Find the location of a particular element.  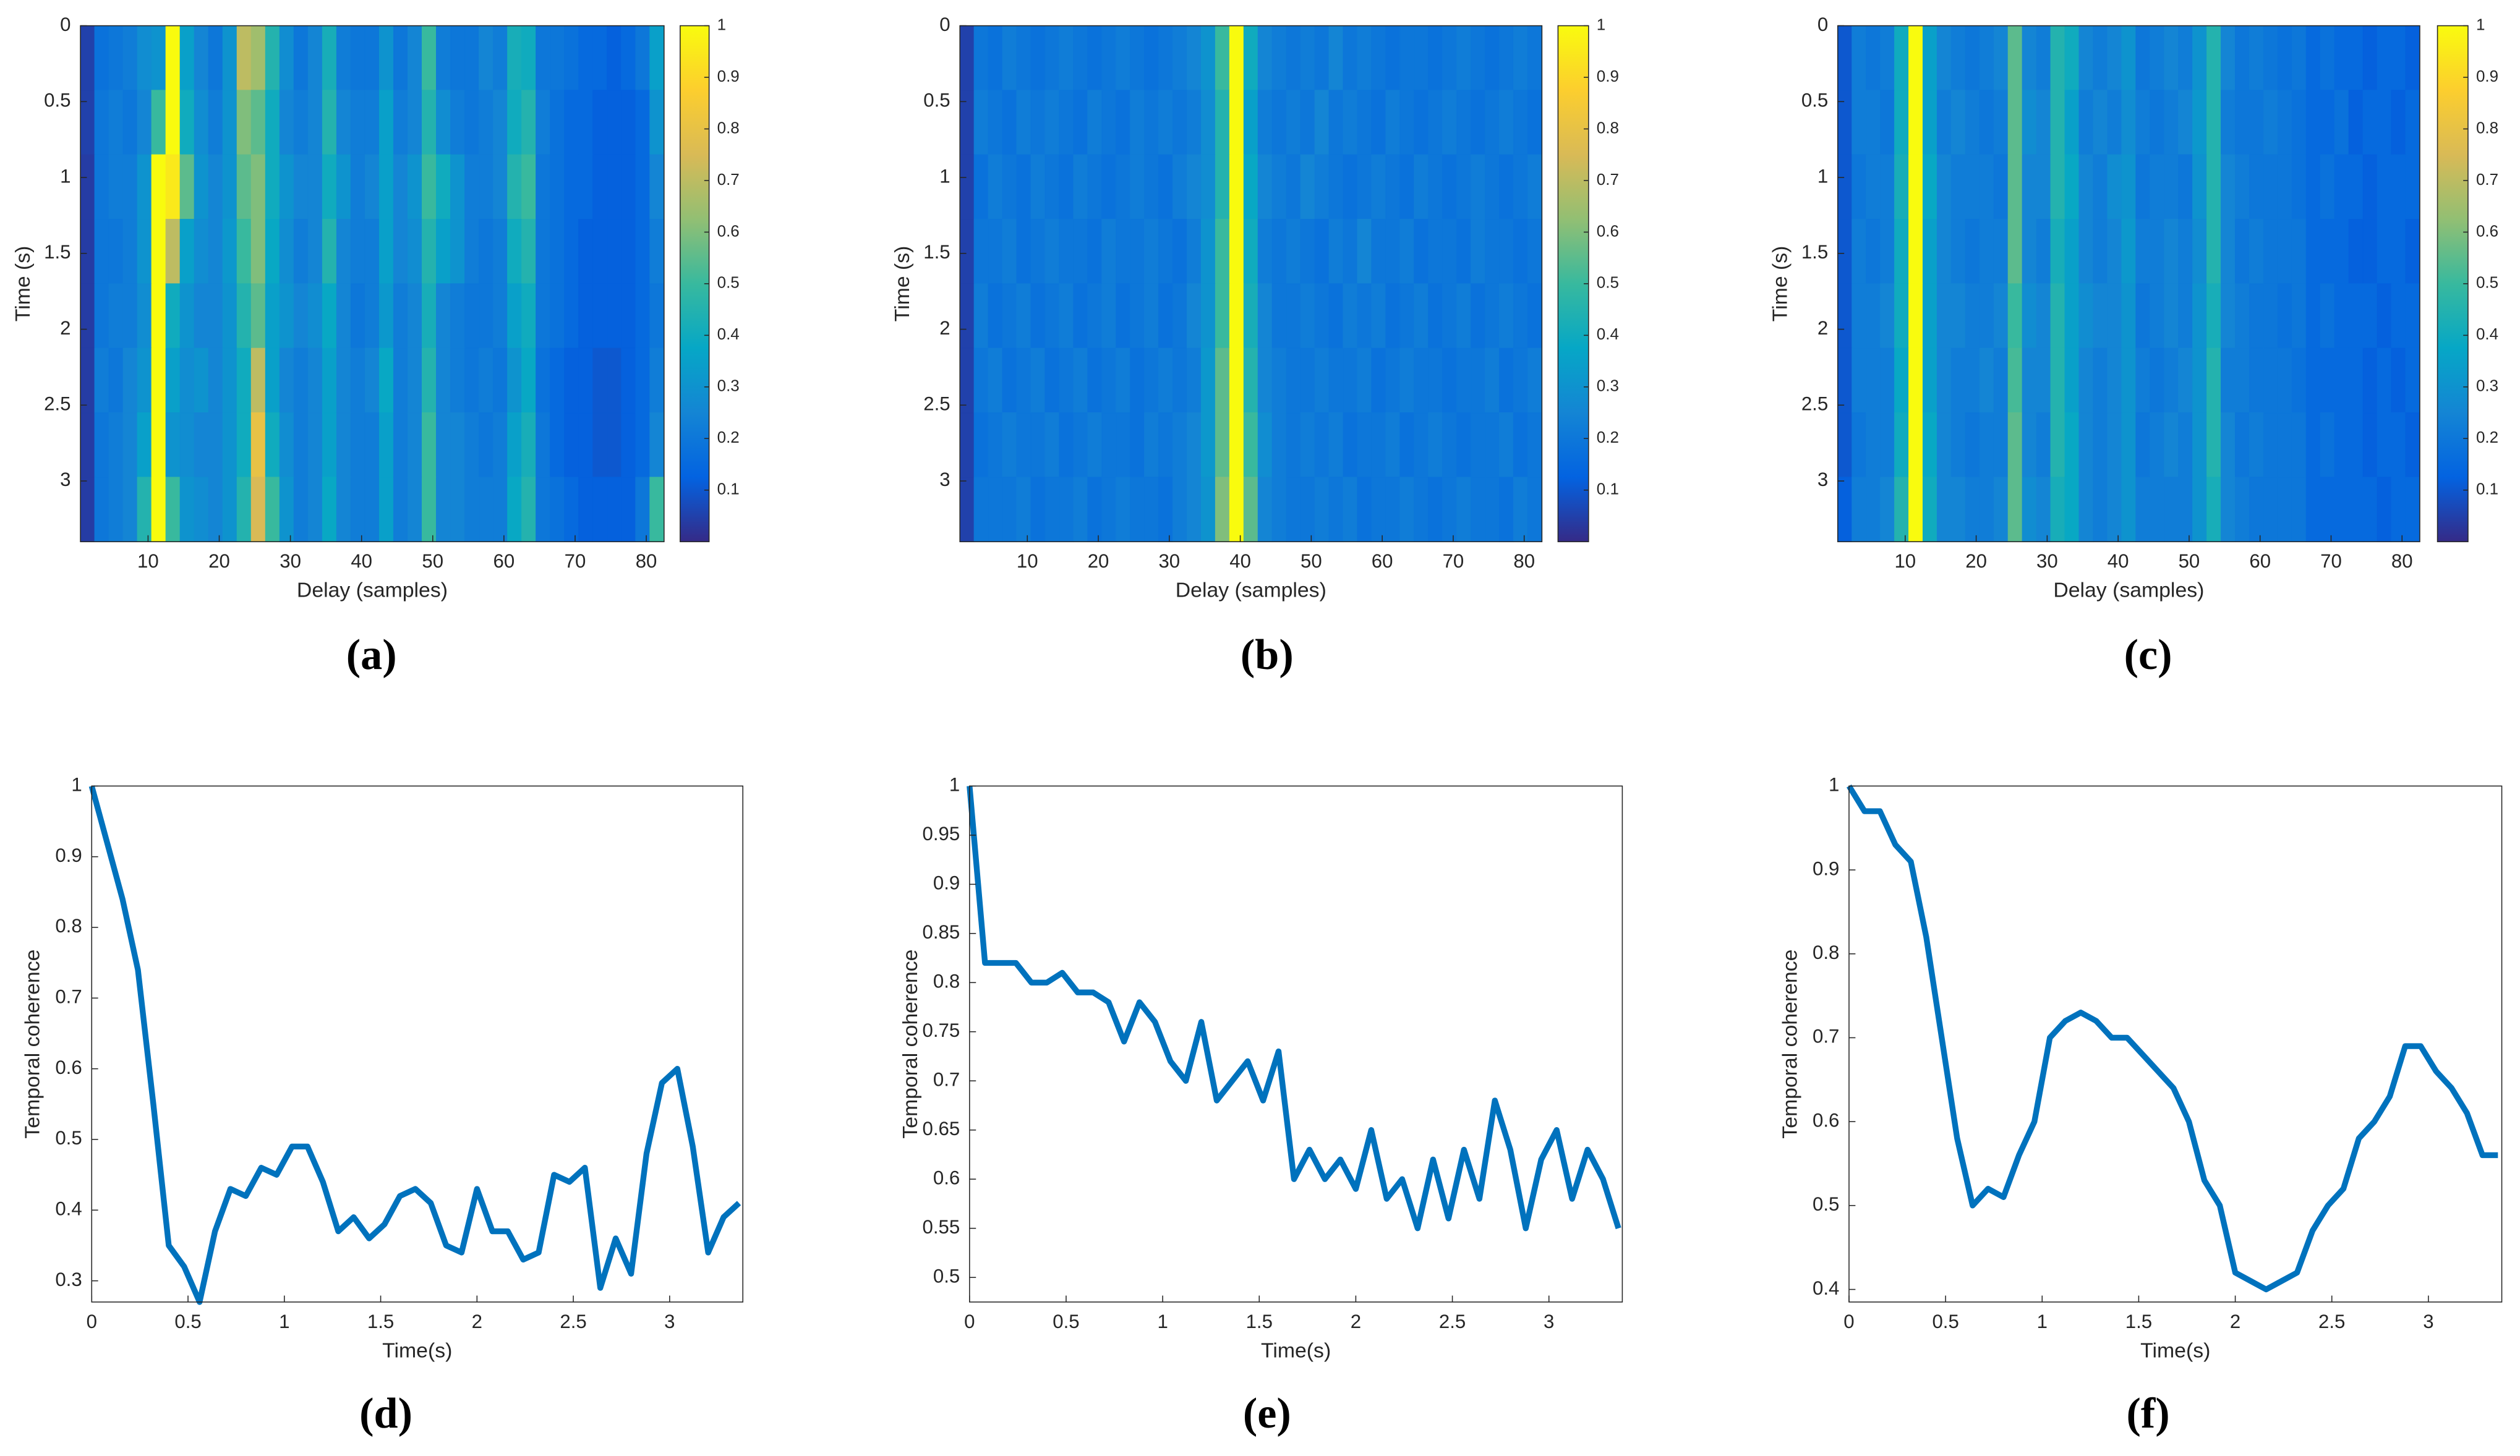

x-tick-label: 60 is located at coordinates (1382, 561).